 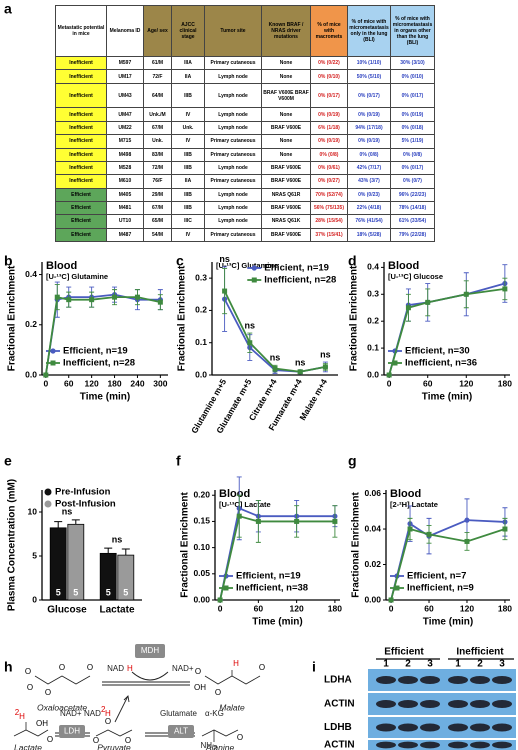 What do you see at coordinates (157, 141) in the screenshot?
I see `table-cell: Unk.` at bounding box center [157, 141].